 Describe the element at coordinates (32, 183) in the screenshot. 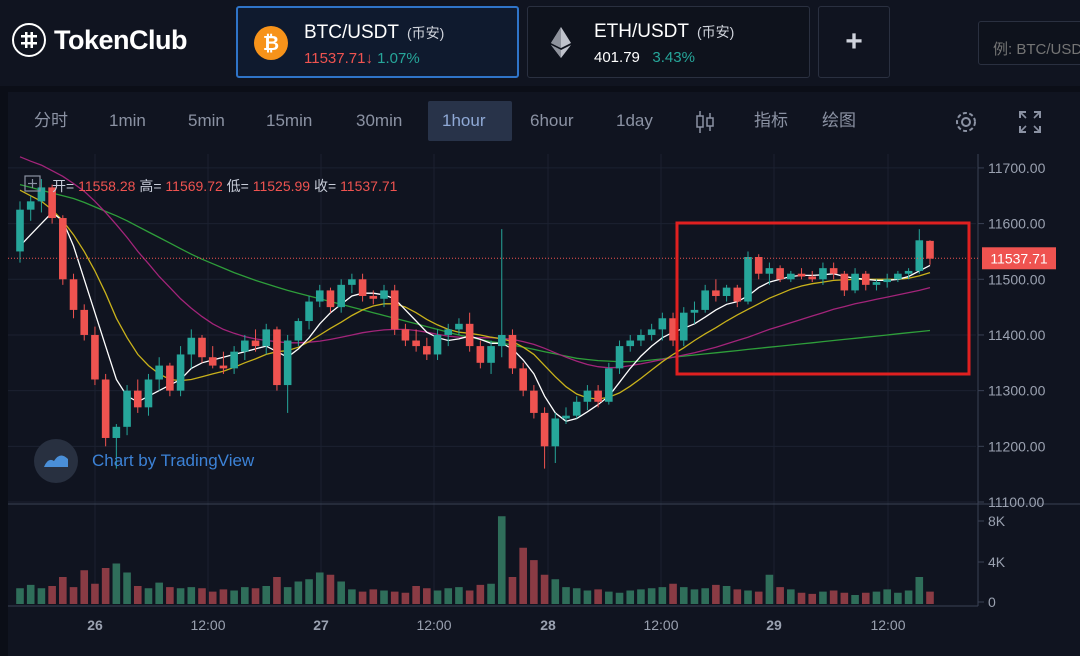

I see `legend-toggle-icon` at that location.